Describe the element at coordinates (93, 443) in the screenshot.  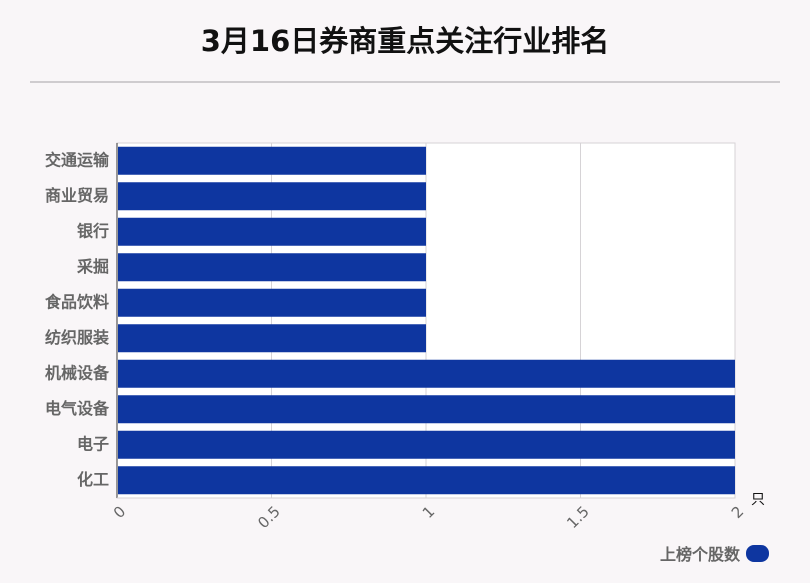
I see `category-label: 电子` at that location.